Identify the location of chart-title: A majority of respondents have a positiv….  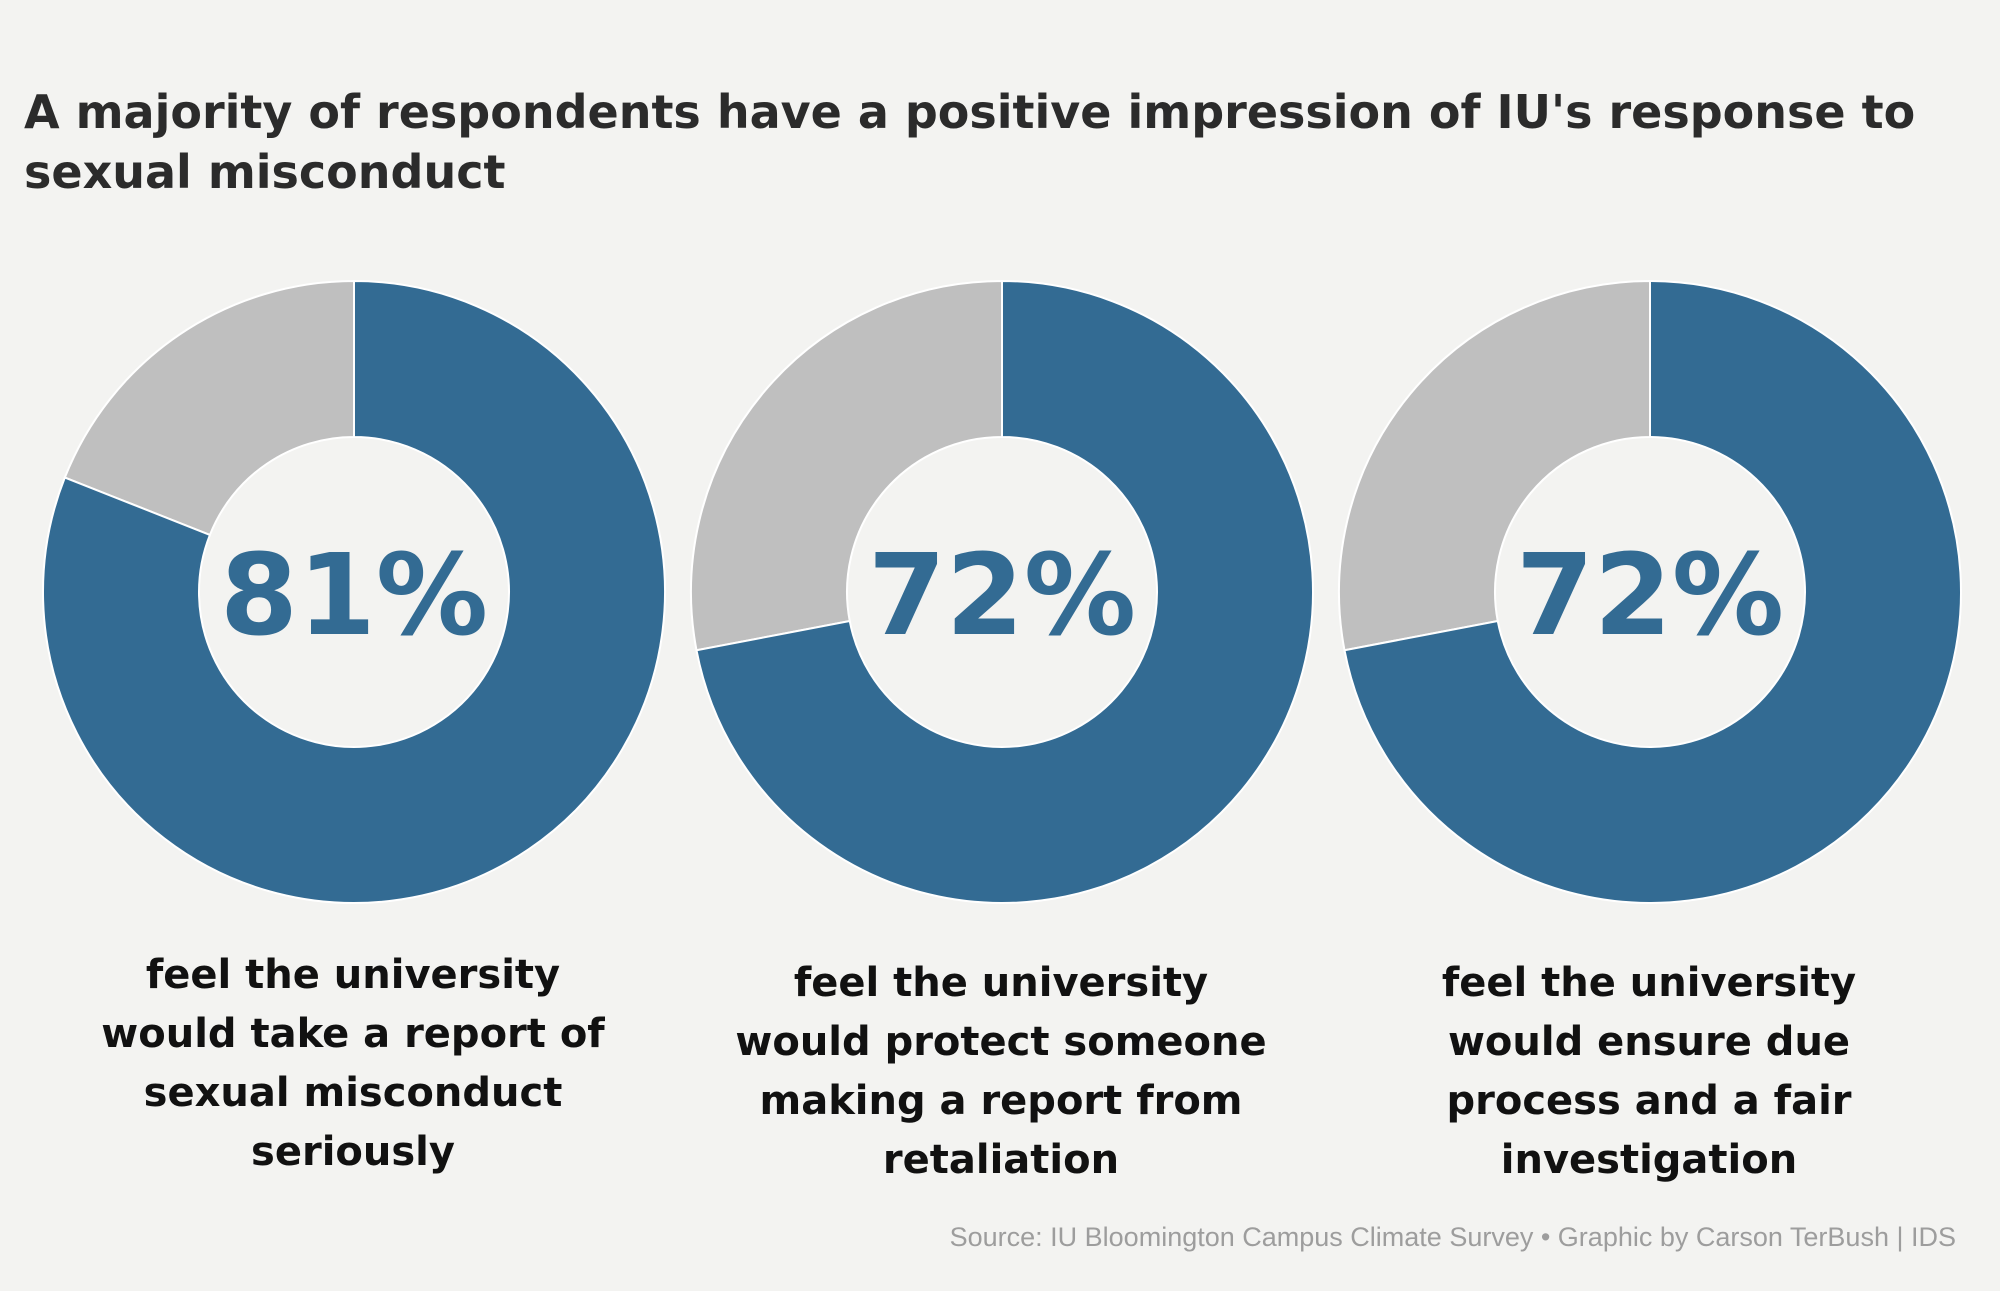
(970, 142).